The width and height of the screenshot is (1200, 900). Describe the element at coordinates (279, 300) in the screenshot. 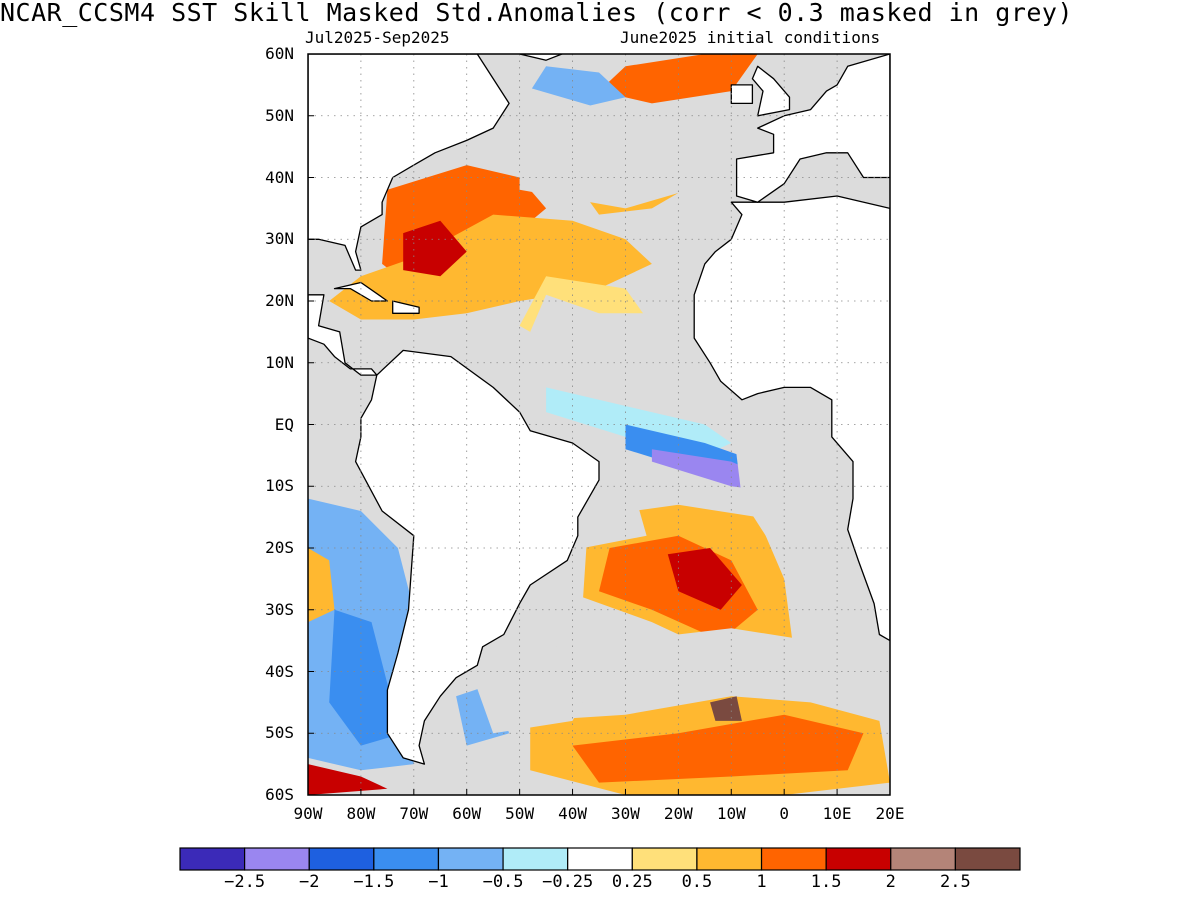

I see `lat-label: 20N` at that location.